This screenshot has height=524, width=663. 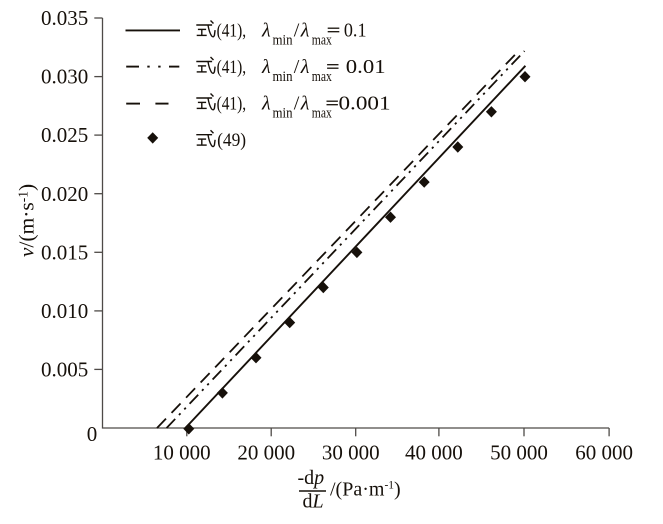 I want to click on svg-text: 0.020, so click(x=64, y=194).